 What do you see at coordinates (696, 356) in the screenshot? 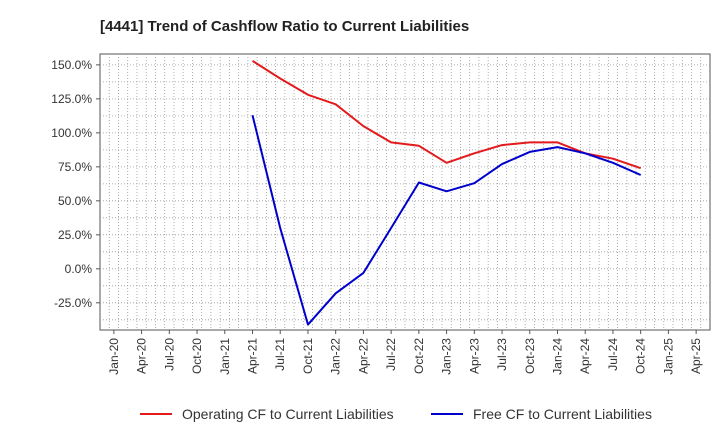
I see `x-tick-label: Apr-25` at bounding box center [696, 356].